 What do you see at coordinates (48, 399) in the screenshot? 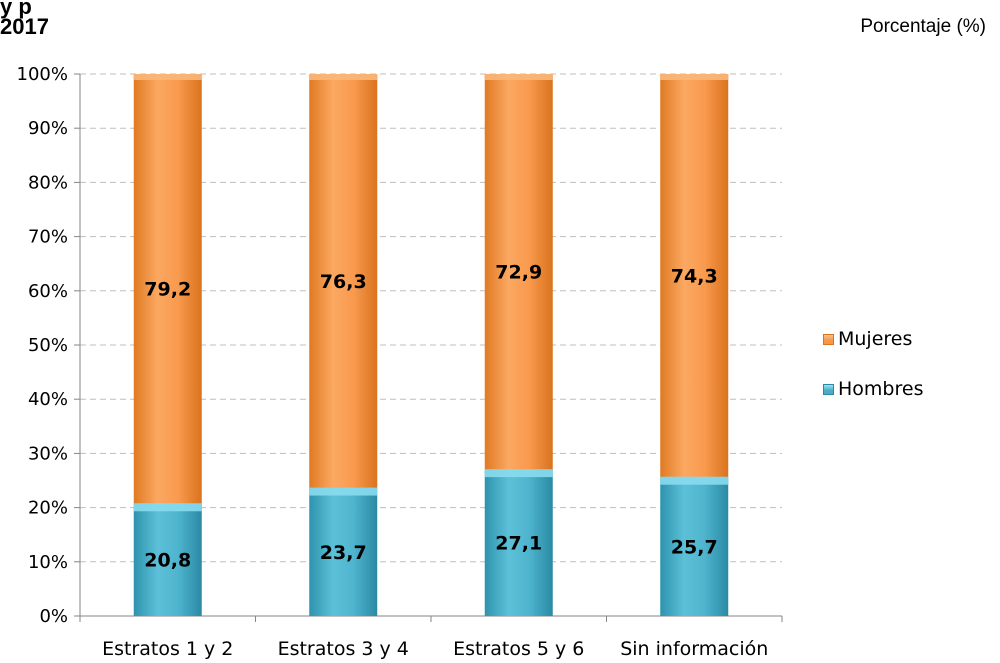
I see `y-tick-label: 40%` at bounding box center [48, 399].